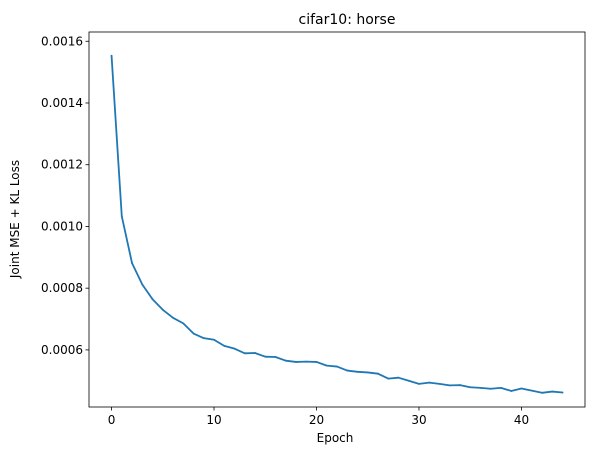 This screenshot has width=593, height=459. What do you see at coordinates (347, 20) in the screenshot?
I see `chart-title: cifar10: horse` at bounding box center [347, 20].